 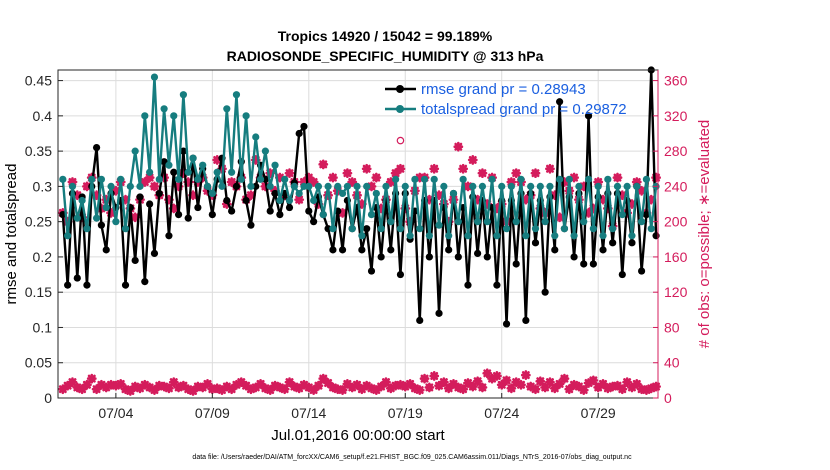 I want to click on y-right-tick-label: 240, so click(x=676, y=186).